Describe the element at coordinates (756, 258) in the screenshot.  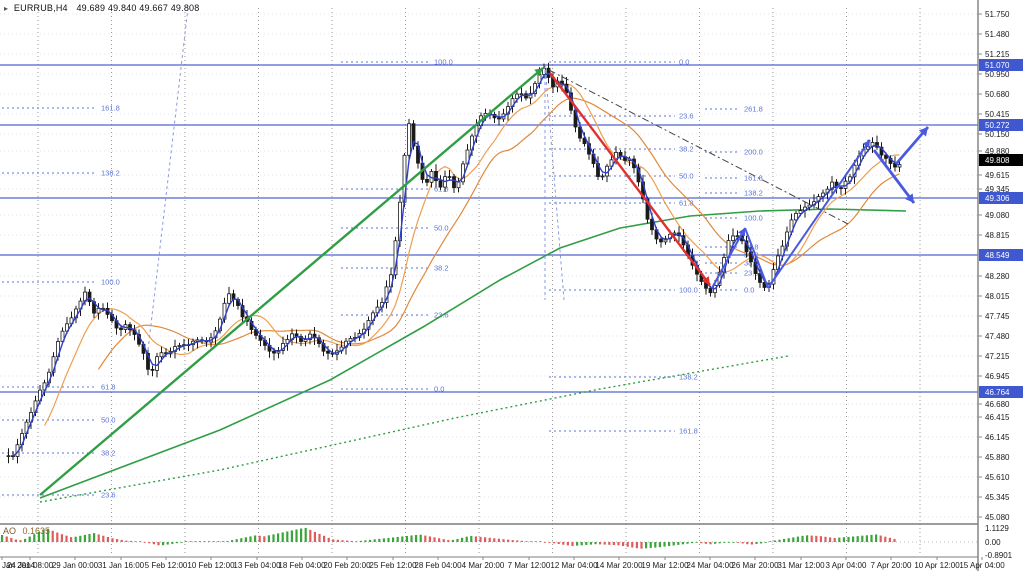
I see `blue-zigzag-down` at that location.